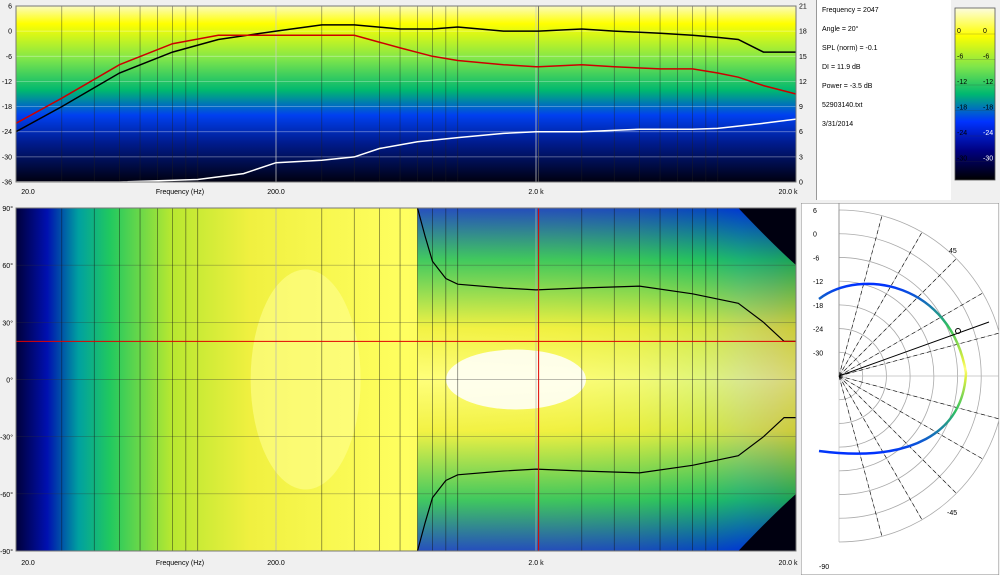  What do you see at coordinates (850, 48) in the screenshot?
I see `spl-readout: SPL (norm) = -0.1` at bounding box center [850, 48].